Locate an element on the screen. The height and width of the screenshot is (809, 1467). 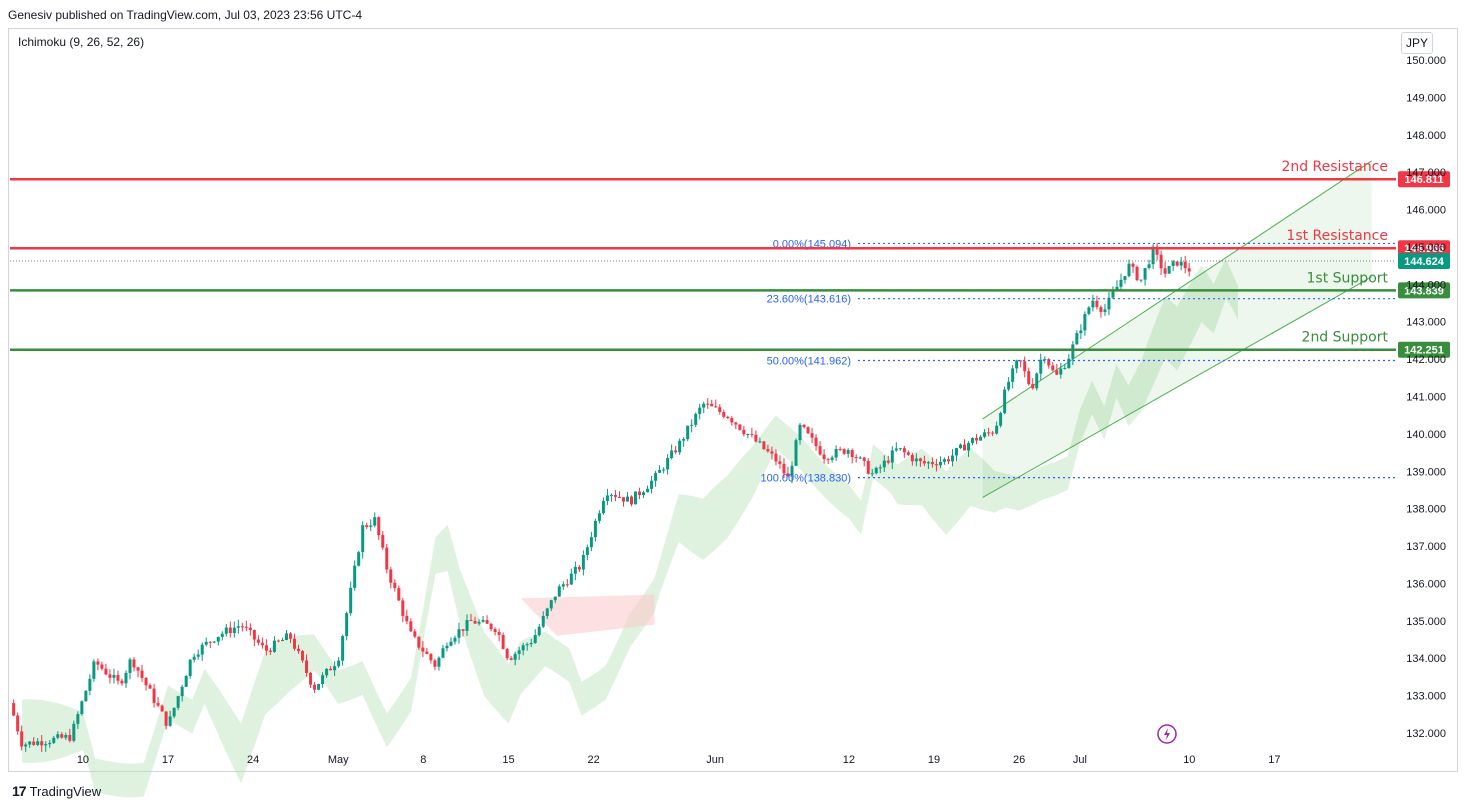
level-name: 1st Support is located at coordinates (1348, 278).